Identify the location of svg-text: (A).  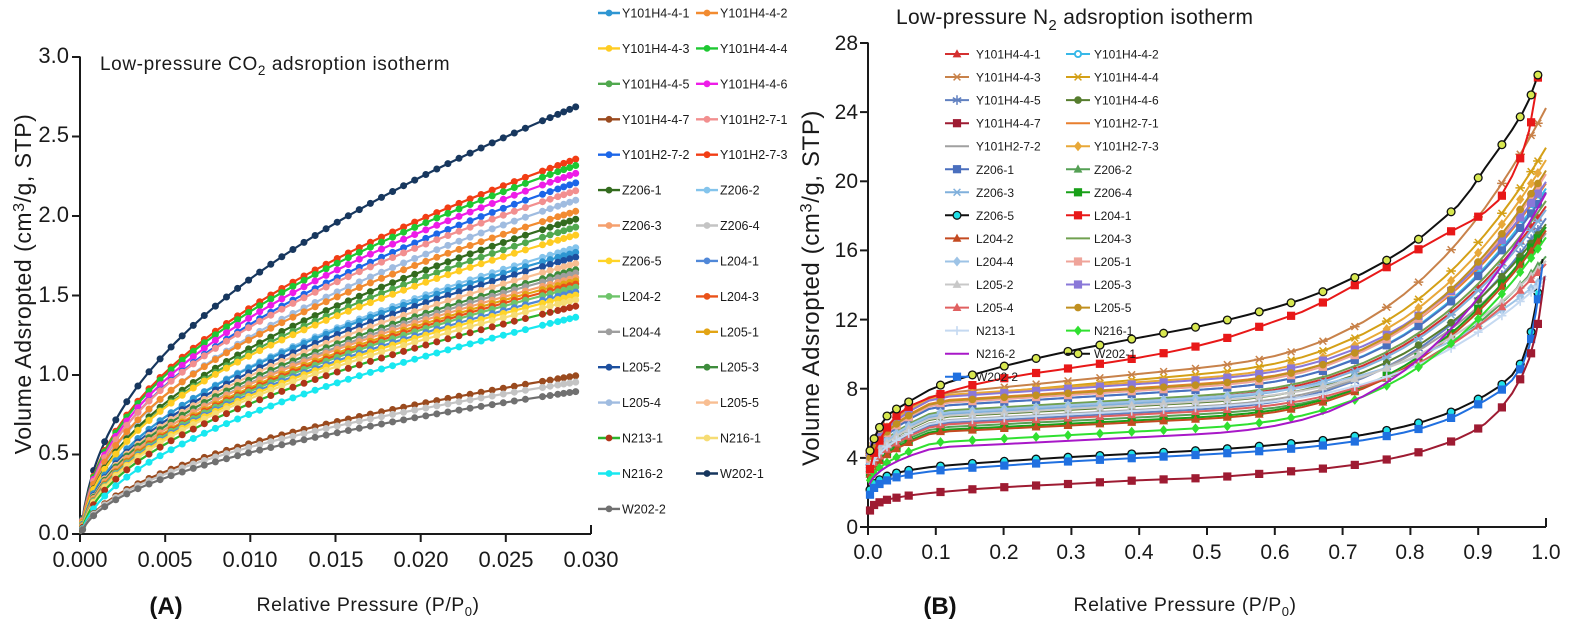
(165, 606).